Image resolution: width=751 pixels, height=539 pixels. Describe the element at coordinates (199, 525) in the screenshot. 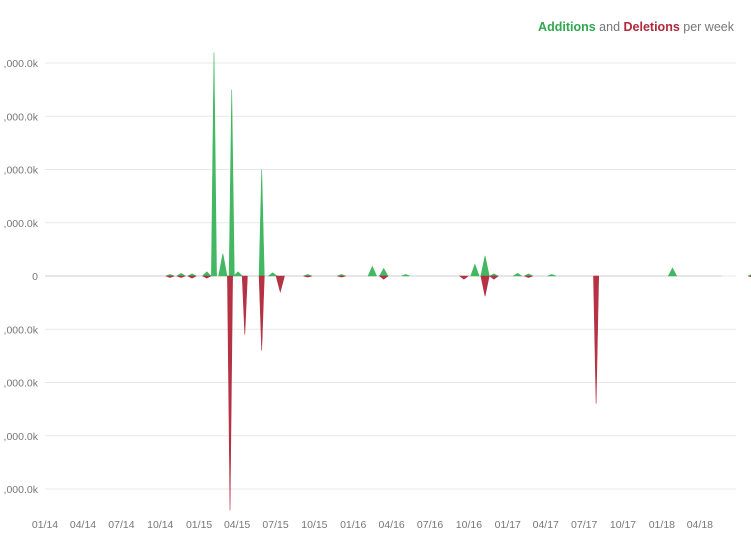

I see `x-tick-label: 01/15` at that location.